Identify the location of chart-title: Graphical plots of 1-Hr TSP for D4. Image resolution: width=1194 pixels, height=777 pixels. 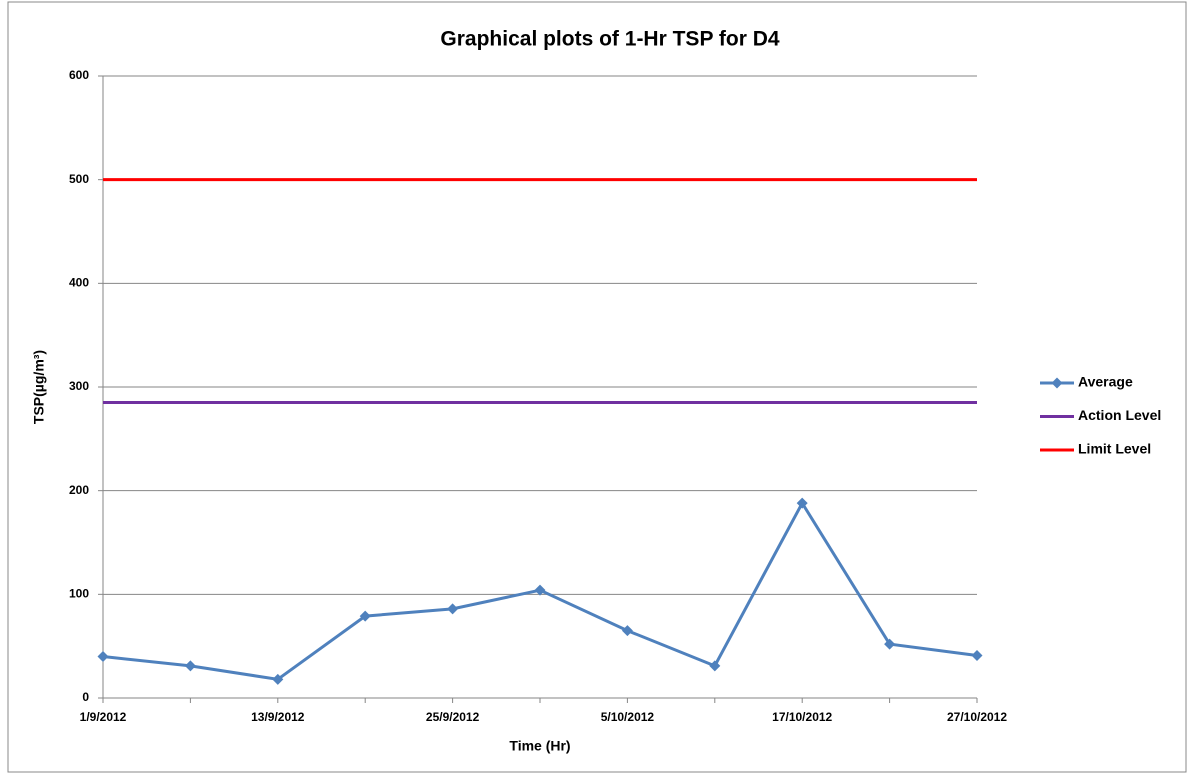
(609, 39).